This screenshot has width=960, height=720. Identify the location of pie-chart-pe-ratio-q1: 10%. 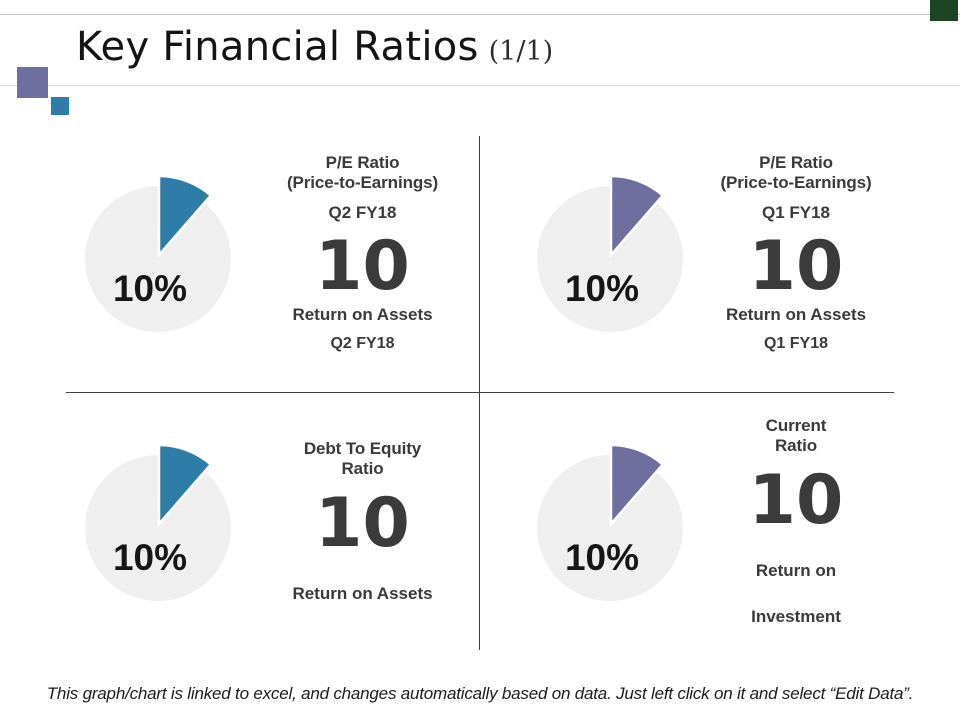
(610, 253).